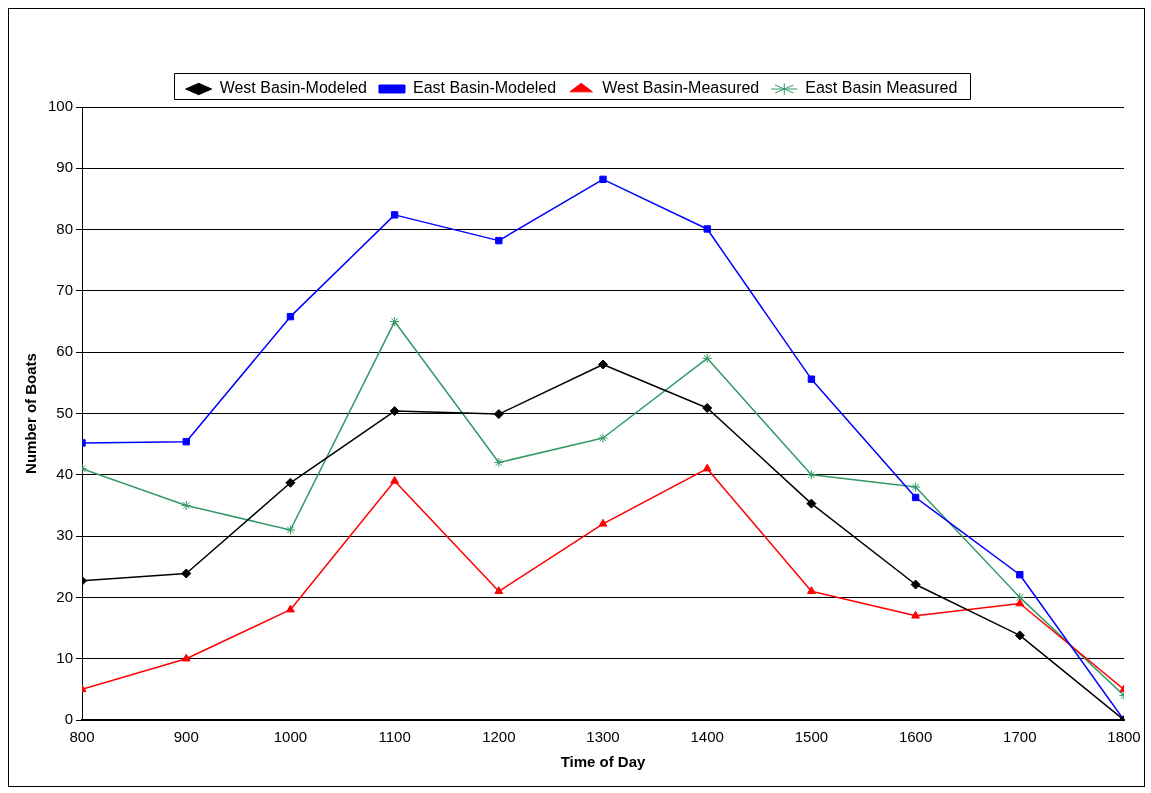  Describe the element at coordinates (65, 535) in the screenshot. I see `y-tick-label: 30` at that location.